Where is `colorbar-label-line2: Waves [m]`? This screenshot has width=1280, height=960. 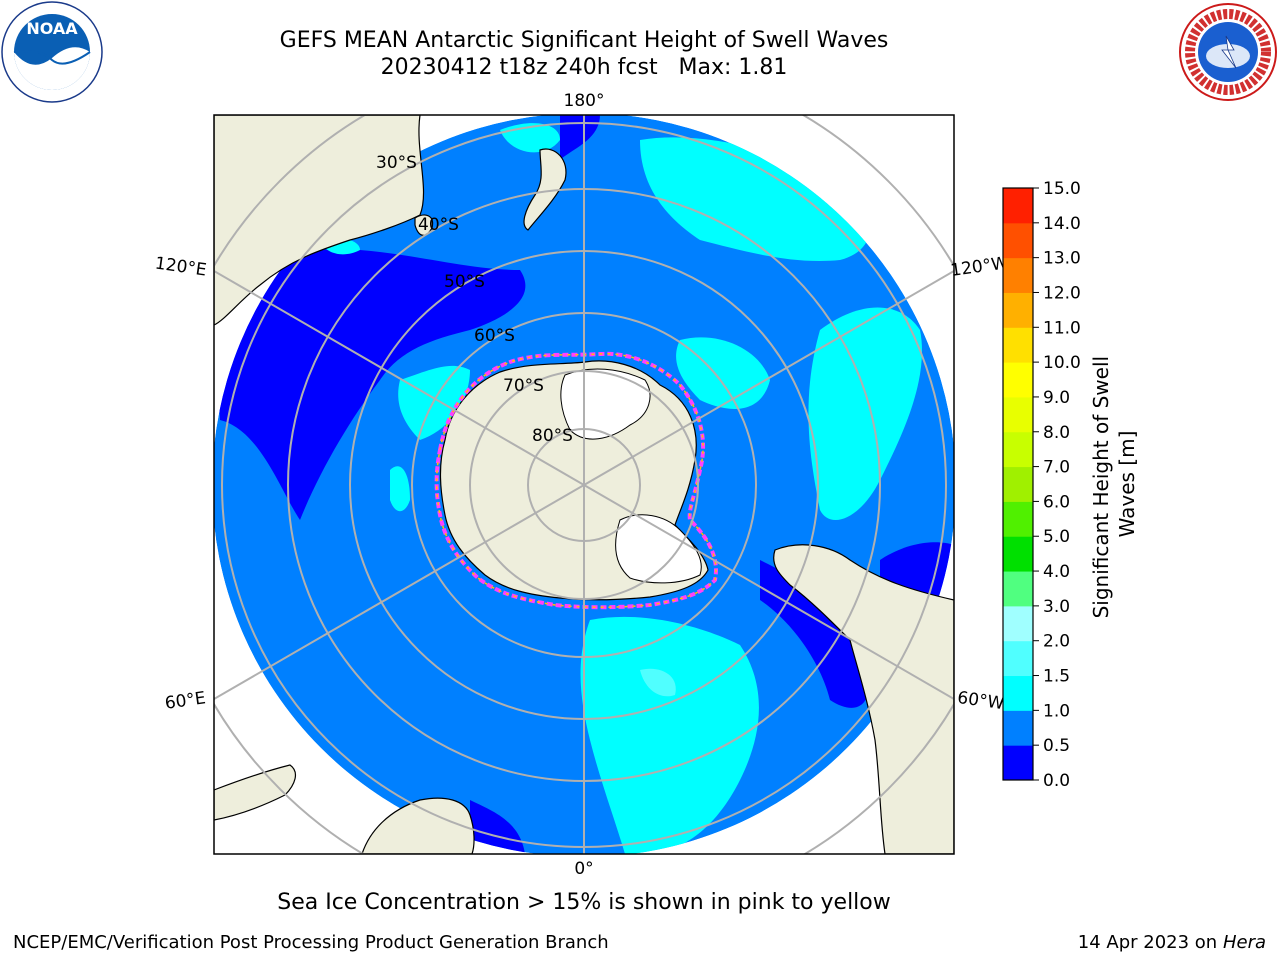 colorbar-label-line2: Waves [m] is located at coordinates (1127, 484).